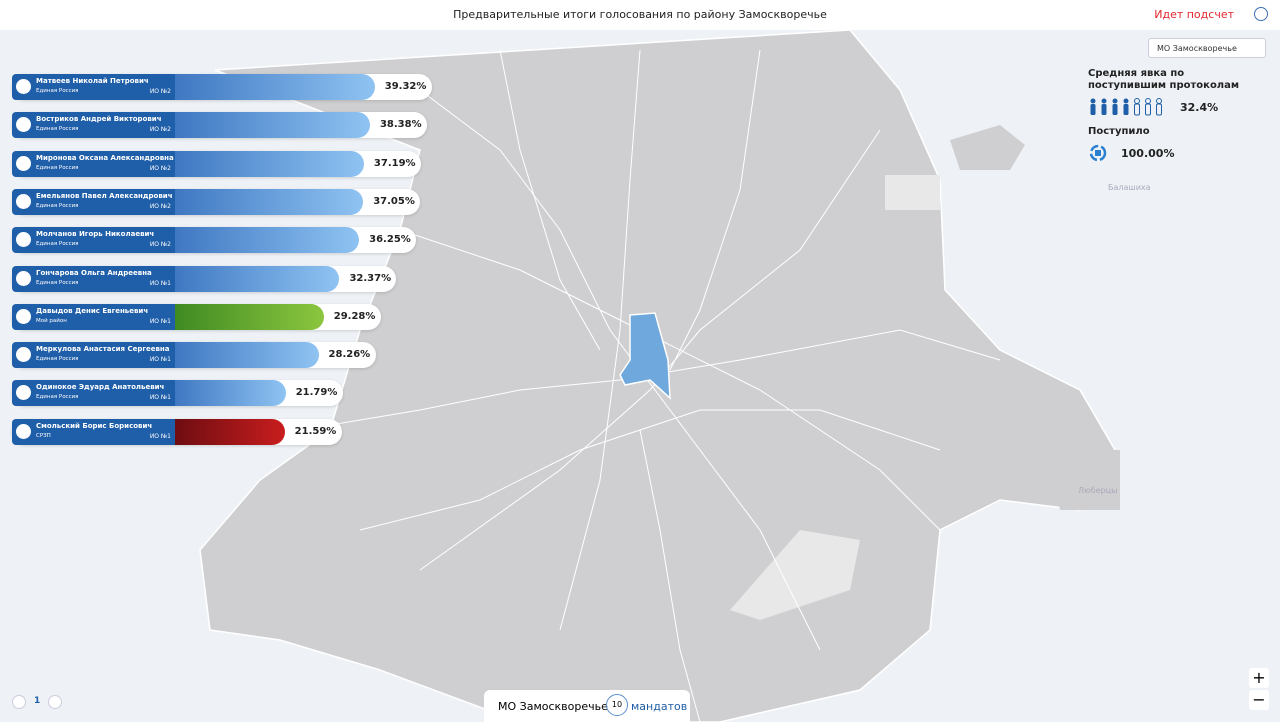 This screenshot has height=722, width=1280. What do you see at coordinates (1199, 107) in the screenshot?
I see `turnout-value: 32.4%` at bounding box center [1199, 107].